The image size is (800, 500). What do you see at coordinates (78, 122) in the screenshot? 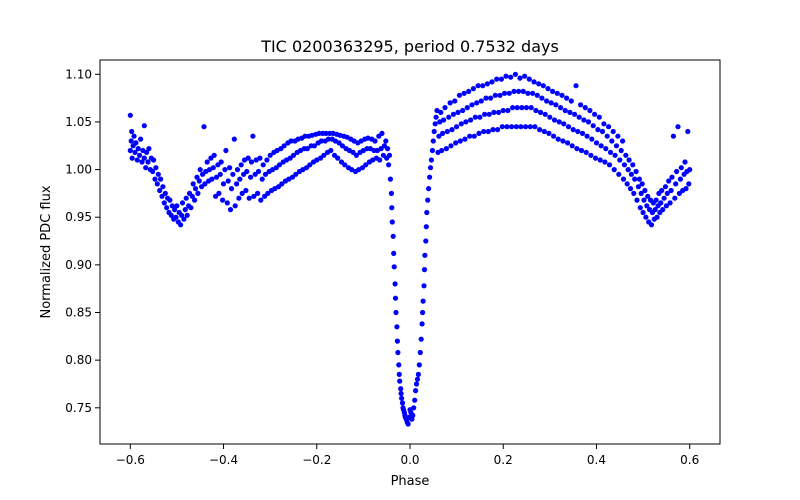
I see `y-tick-label: 1.05` at bounding box center [78, 122].